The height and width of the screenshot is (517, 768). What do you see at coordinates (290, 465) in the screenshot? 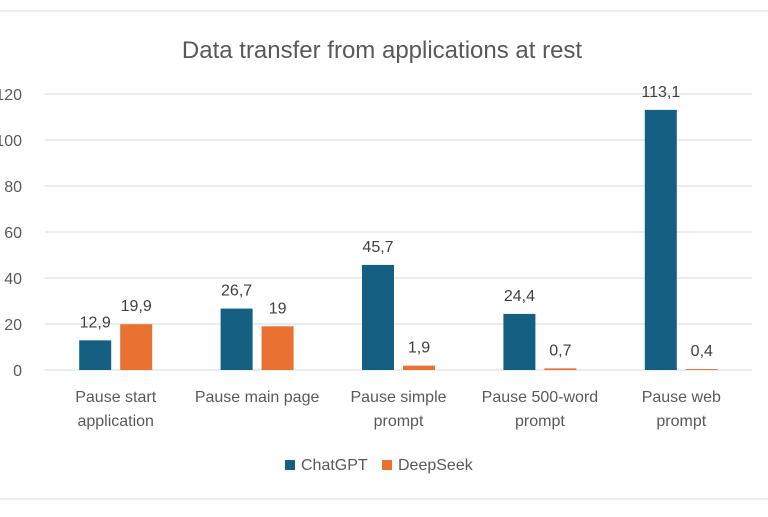
I see `legend-chatgpt-swatch` at bounding box center [290, 465].